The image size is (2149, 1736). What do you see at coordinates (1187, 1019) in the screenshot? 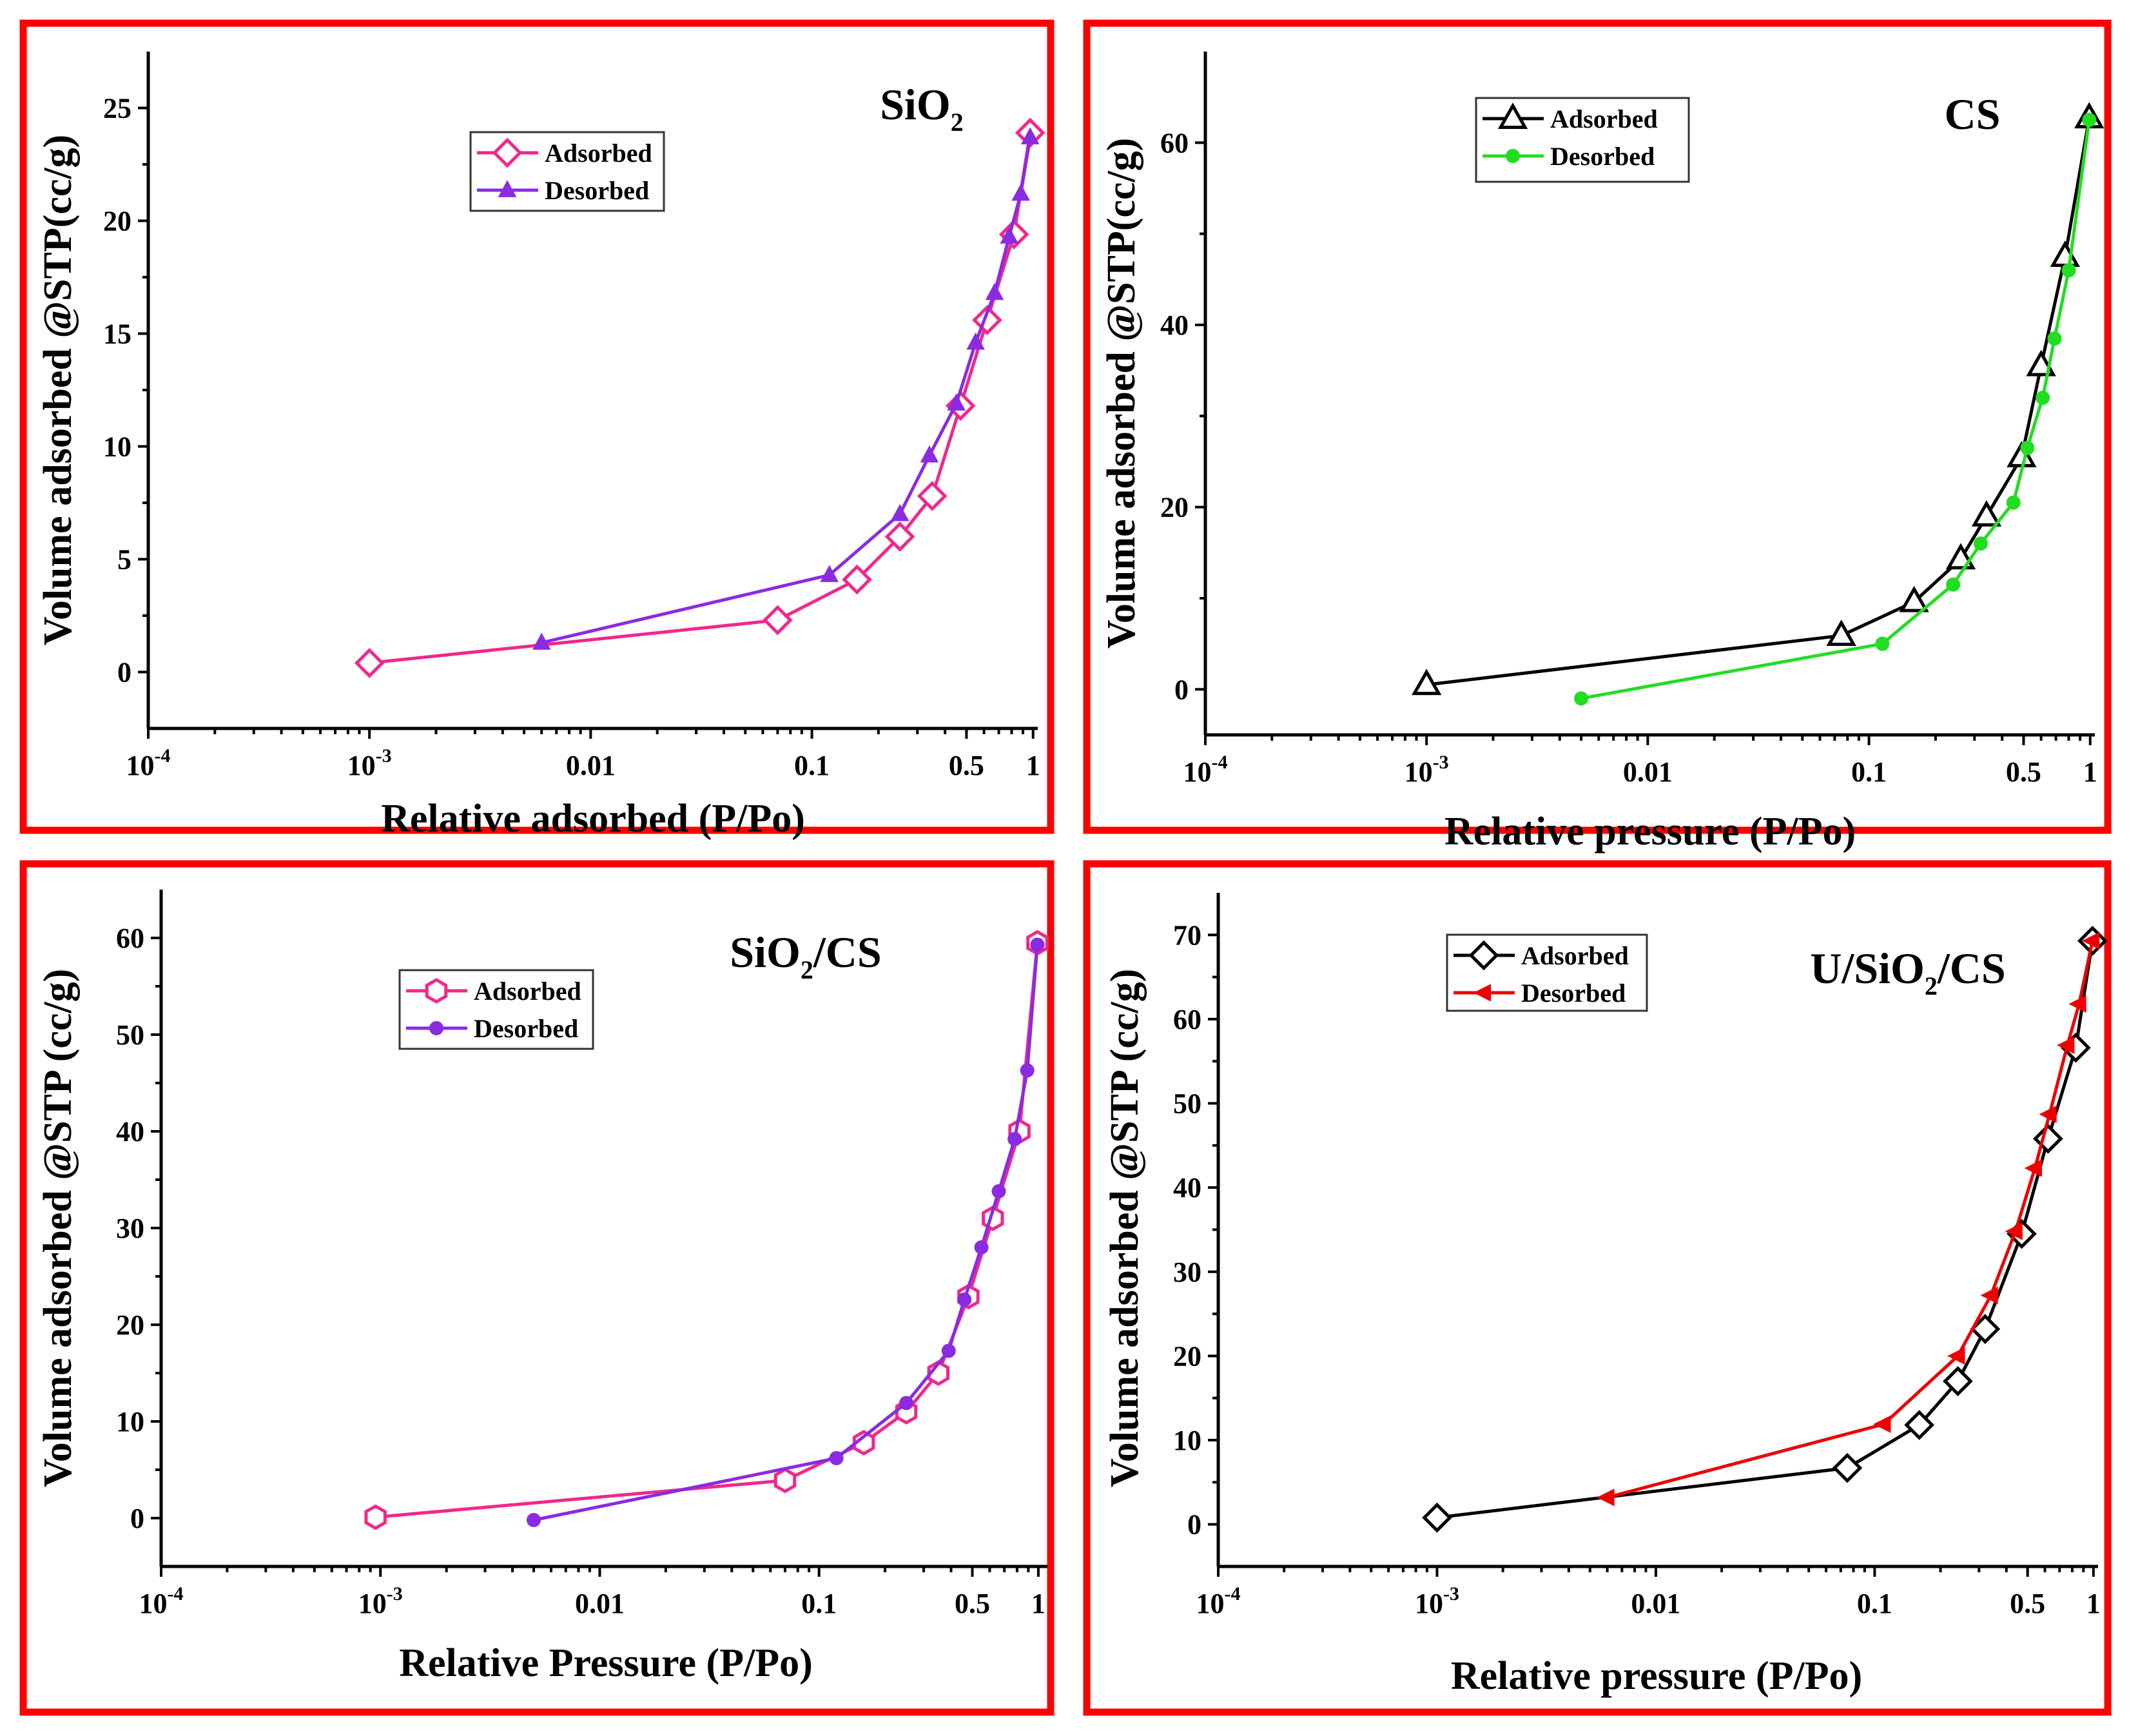
I see `y-tick-label: 60` at bounding box center [1187, 1019].